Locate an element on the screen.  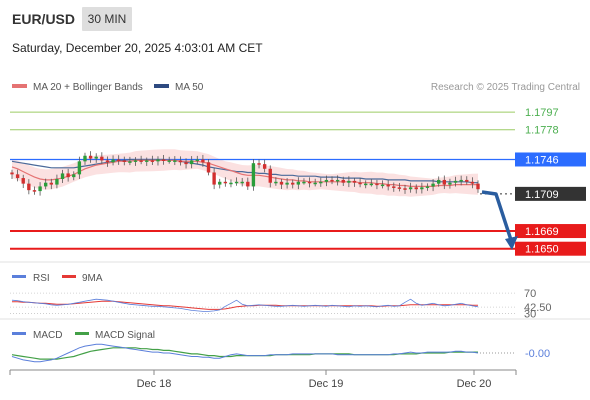
rsi-legend-label: RSI is located at coordinates (41, 278).